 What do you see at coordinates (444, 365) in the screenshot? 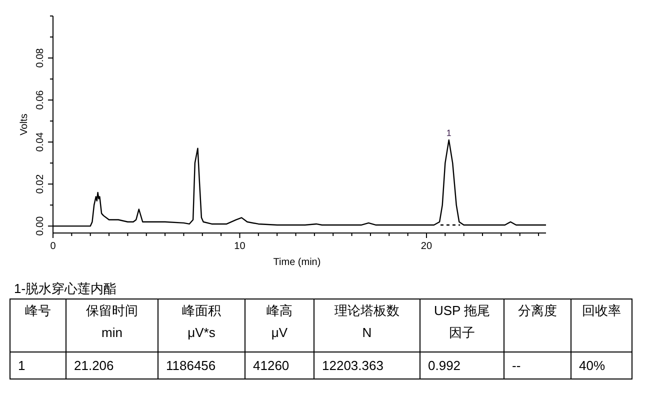
I see `text: 0.992` at bounding box center [444, 365].